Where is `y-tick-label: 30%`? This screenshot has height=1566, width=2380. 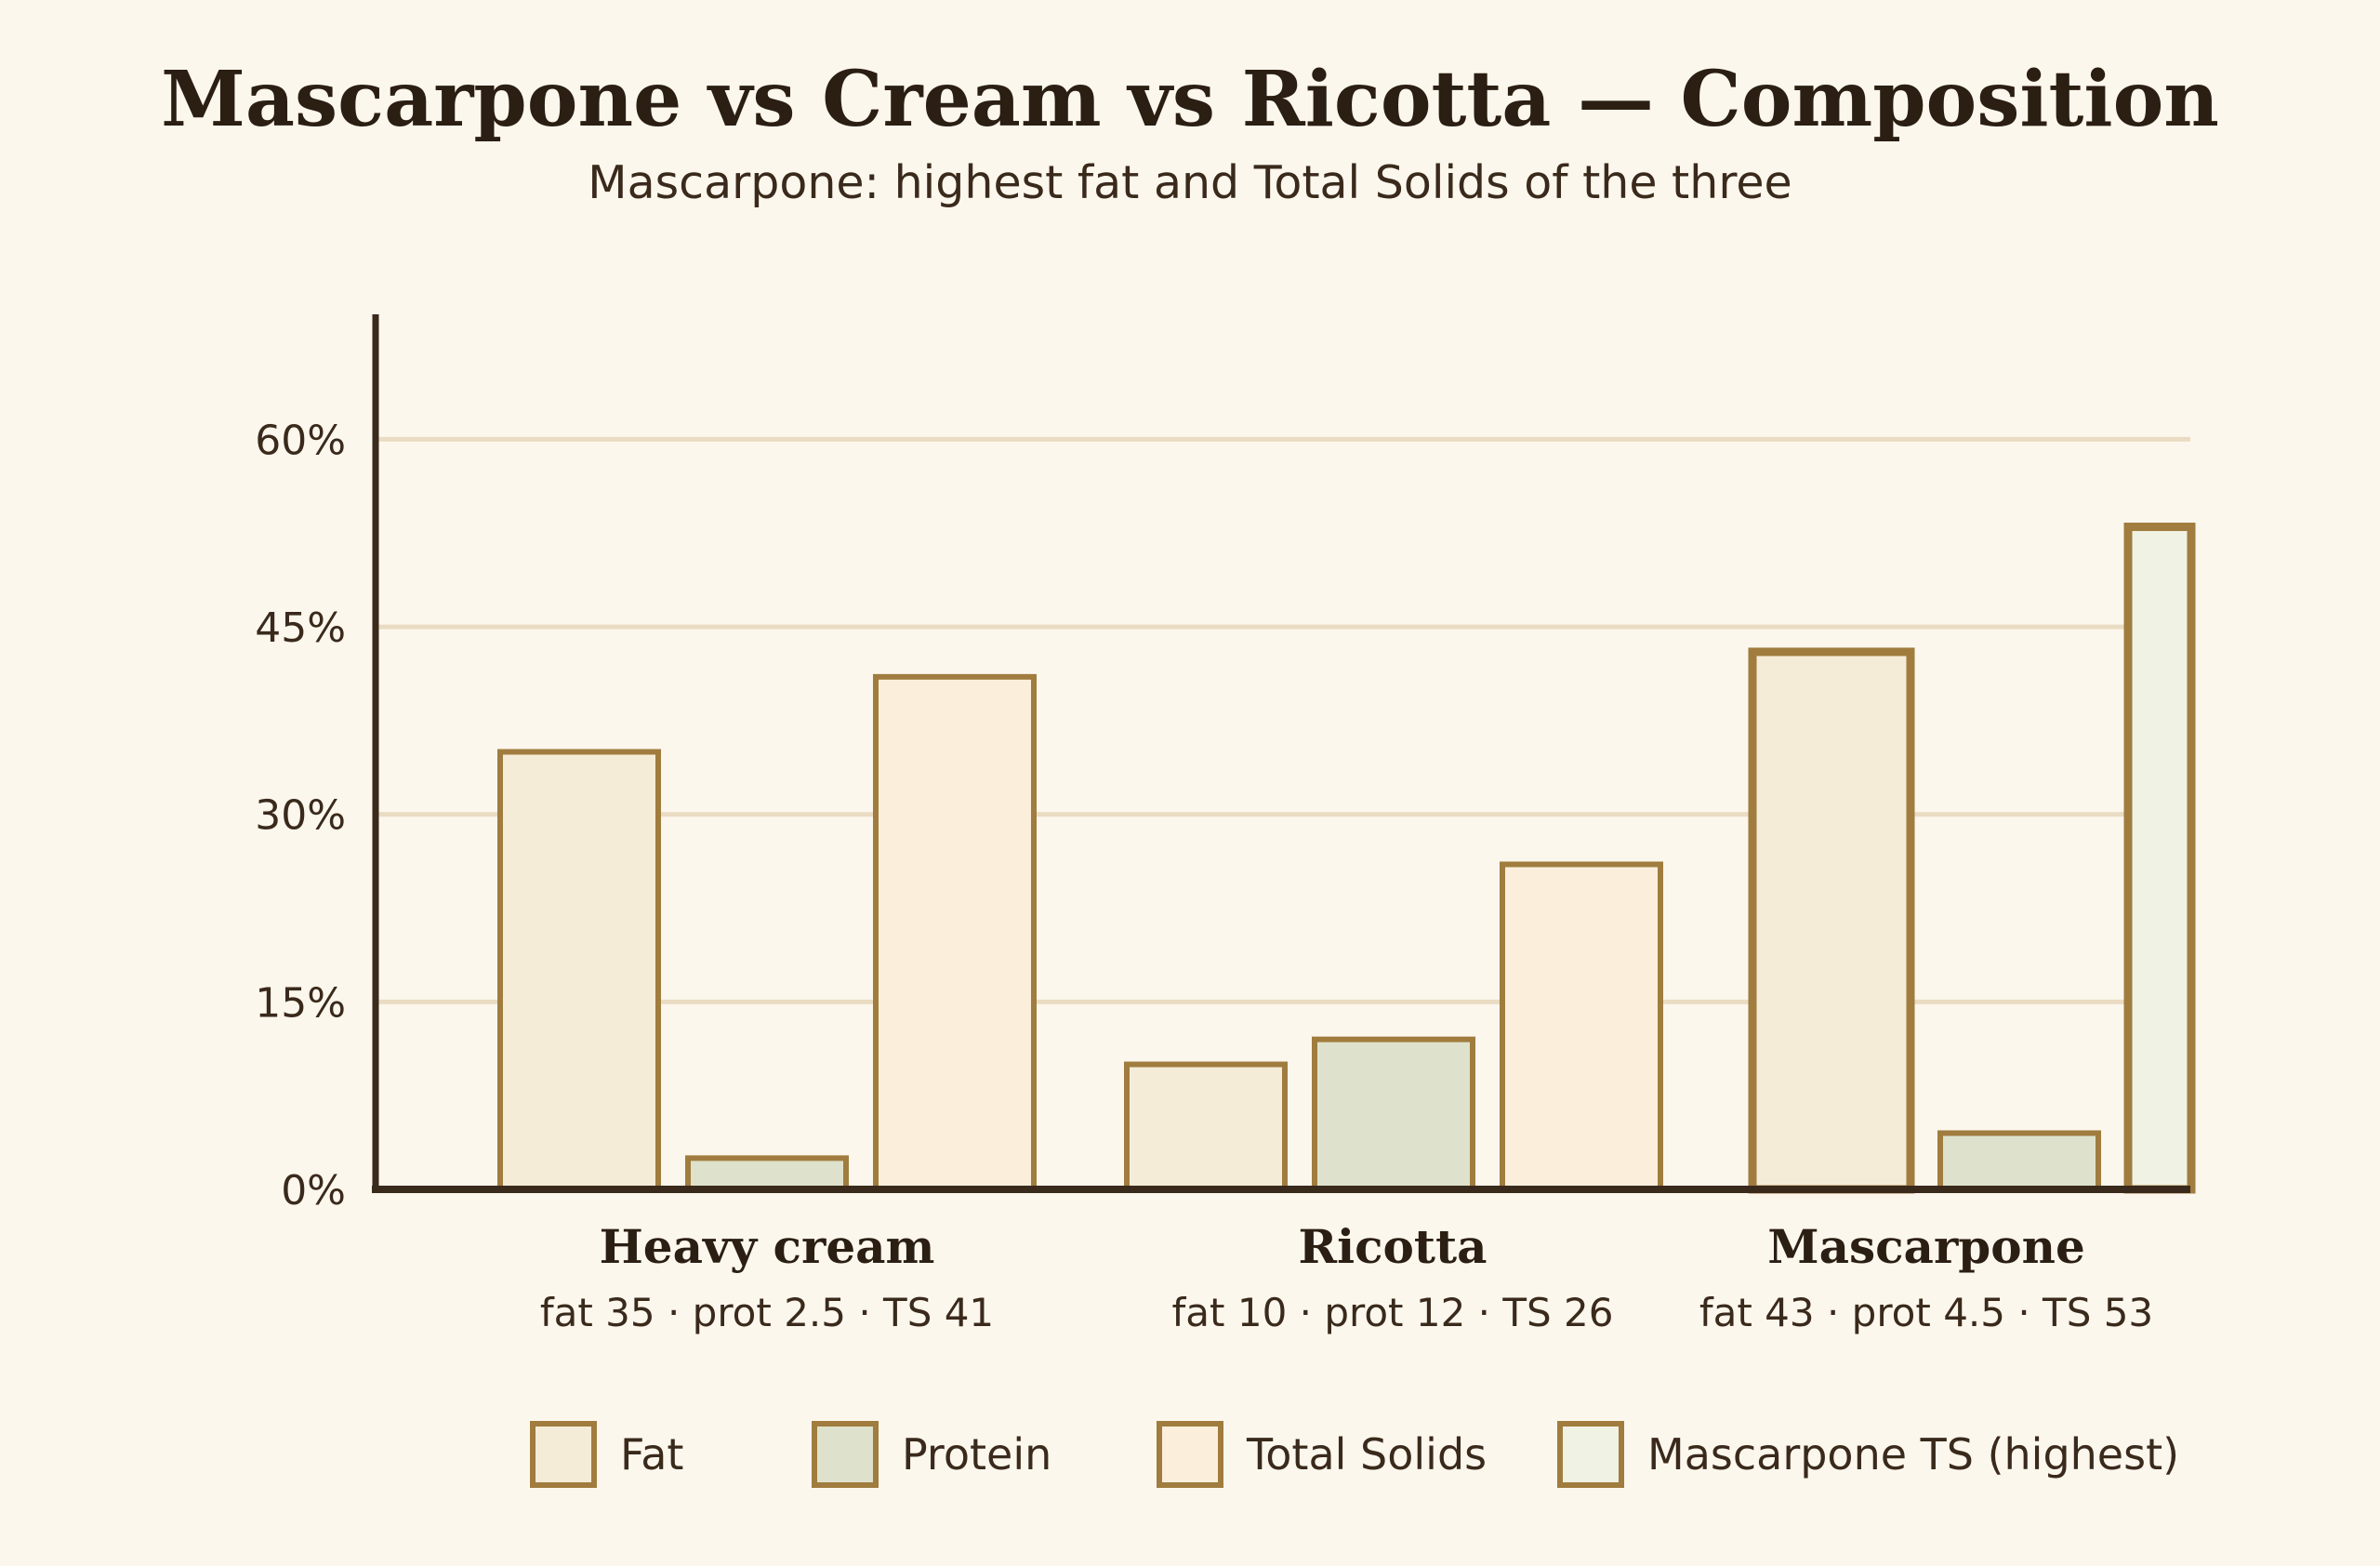 y-tick-label: 30% is located at coordinates (300, 816).